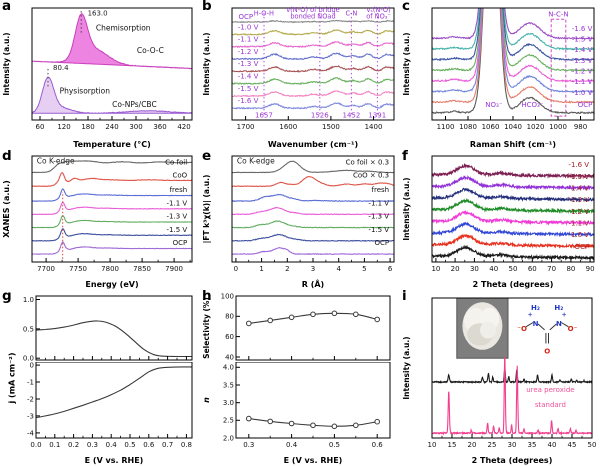 This screenshot has height=466, width=600. What do you see at coordinates (455, 269) in the screenshot?
I see `svg-text: 20` at bounding box center [455, 269].